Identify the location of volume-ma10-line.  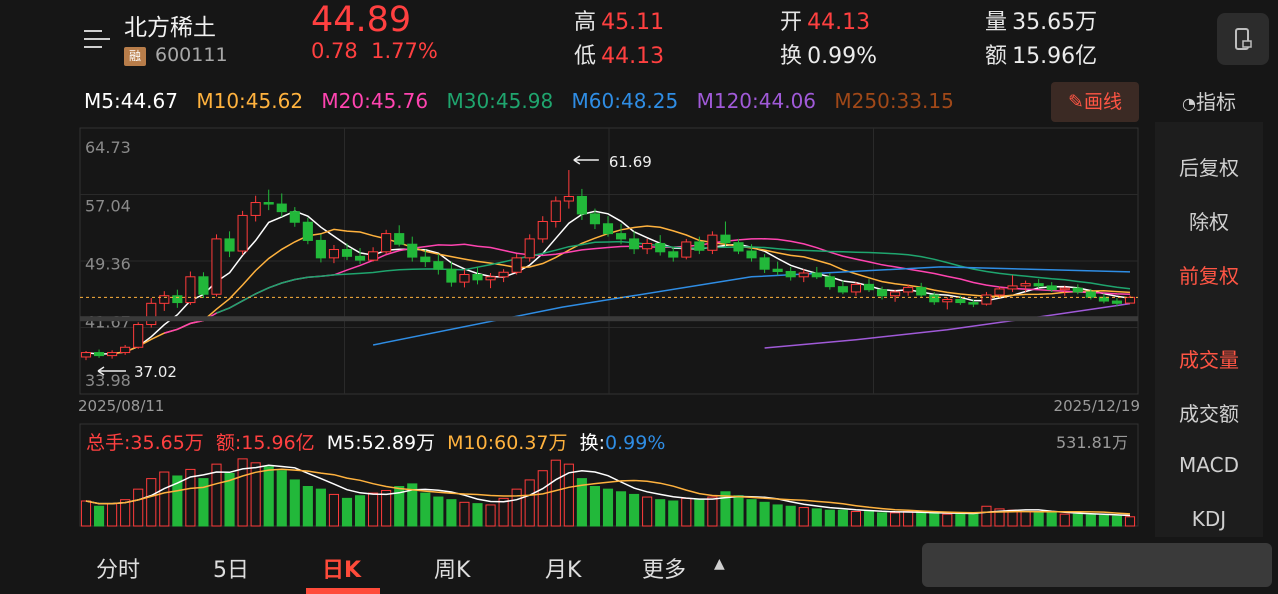
(608, 491).